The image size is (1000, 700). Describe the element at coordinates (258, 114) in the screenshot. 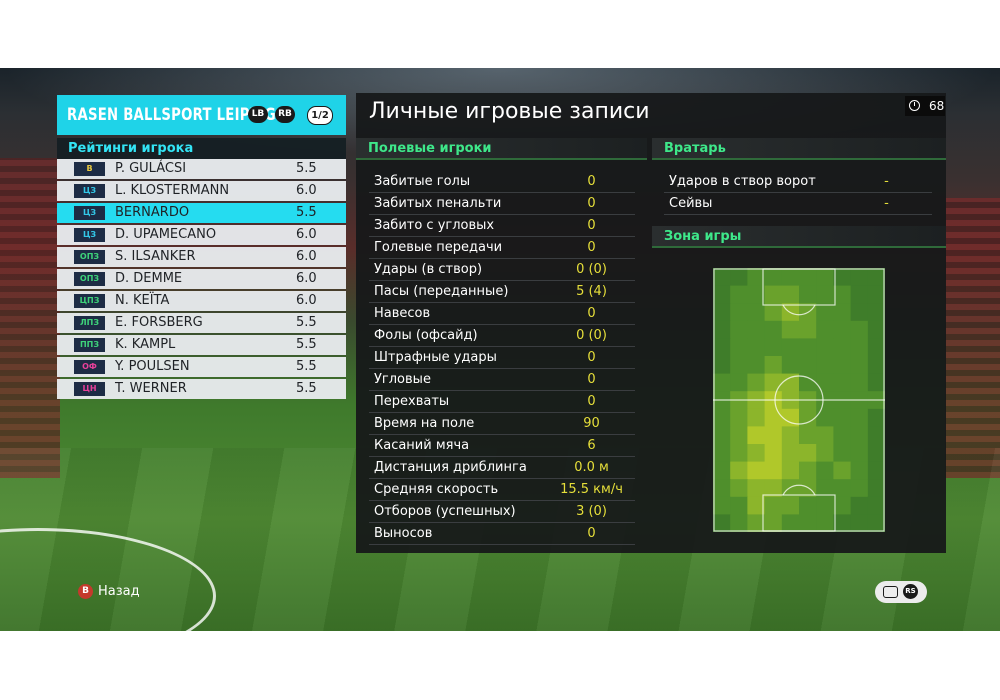

I see `lb-button: LB` at that location.